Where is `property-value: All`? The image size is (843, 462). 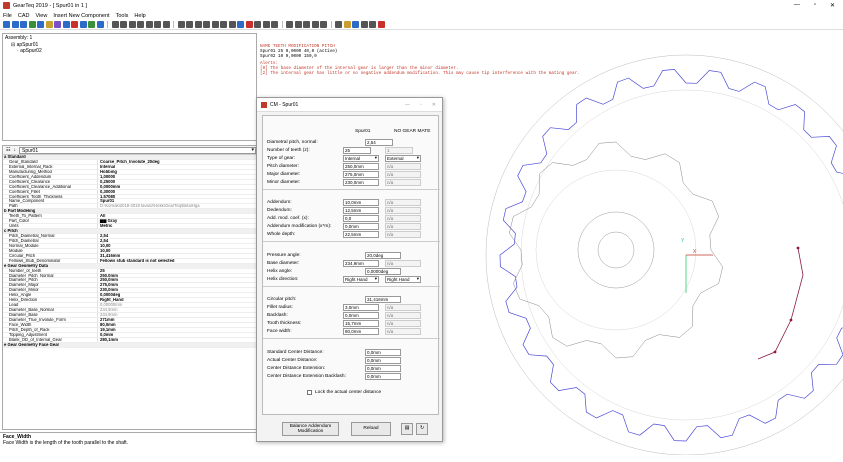
property-value: All is located at coordinates (103, 216).